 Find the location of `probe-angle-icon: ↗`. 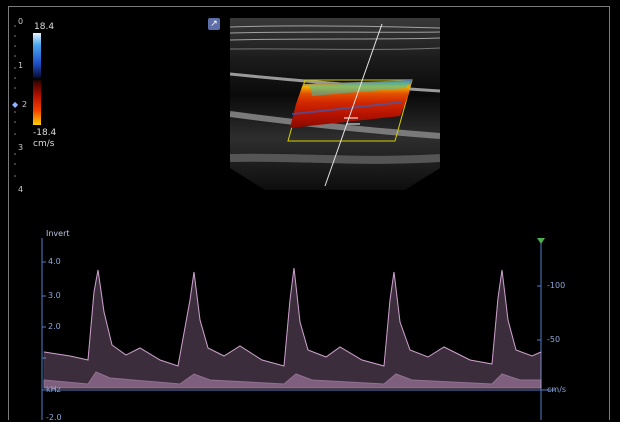

probe-angle-icon: ↗ is located at coordinates (214, 24).